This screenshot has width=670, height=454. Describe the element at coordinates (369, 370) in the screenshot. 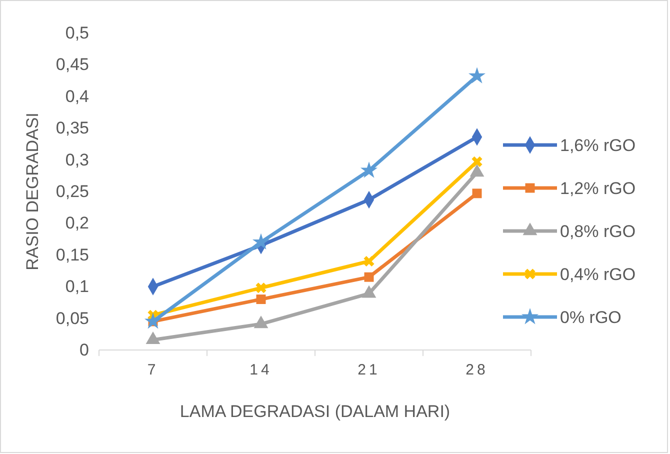

I see `x-tick-label: 21` at that location.